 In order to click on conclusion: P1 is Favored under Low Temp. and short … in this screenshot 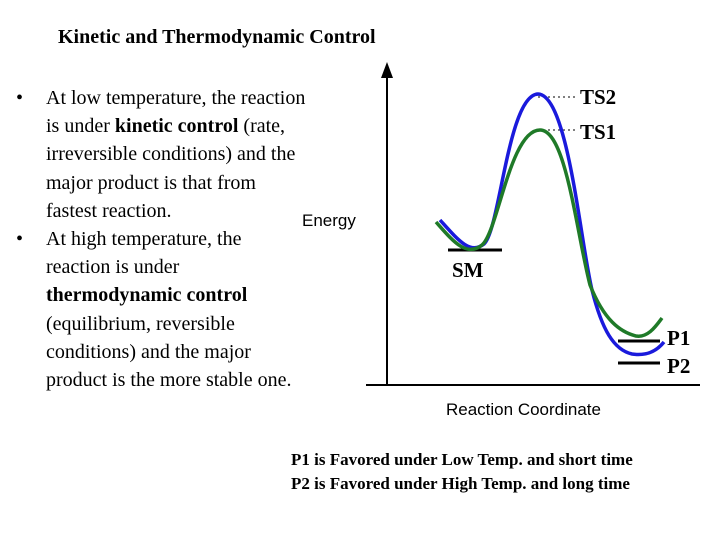, I will do `click(462, 472)`.